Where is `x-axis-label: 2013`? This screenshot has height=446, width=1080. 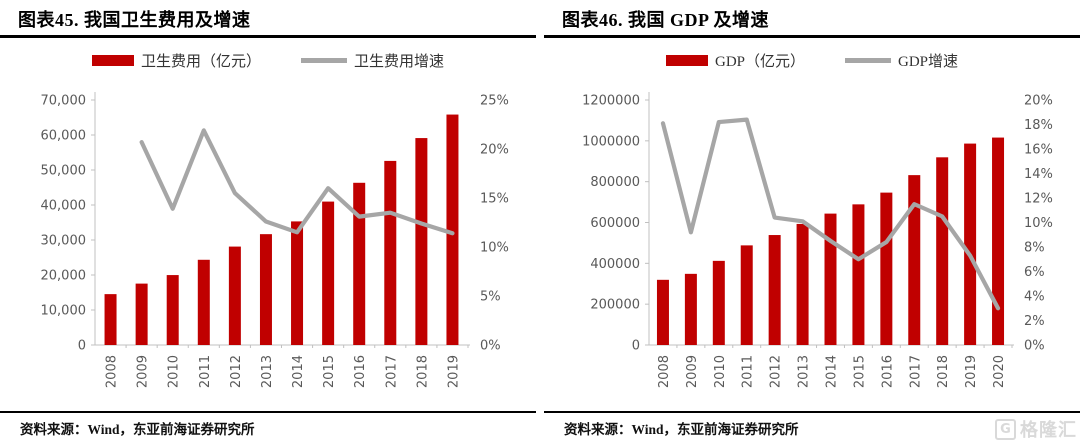 x-axis-label: 2013 is located at coordinates (267, 371).